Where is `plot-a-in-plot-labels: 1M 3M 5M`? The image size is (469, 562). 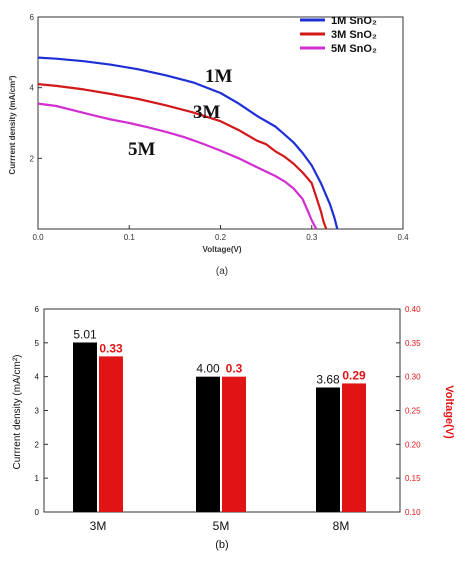 plot-a-in-plot-labels: 1M 3M 5M is located at coordinates (180, 113).